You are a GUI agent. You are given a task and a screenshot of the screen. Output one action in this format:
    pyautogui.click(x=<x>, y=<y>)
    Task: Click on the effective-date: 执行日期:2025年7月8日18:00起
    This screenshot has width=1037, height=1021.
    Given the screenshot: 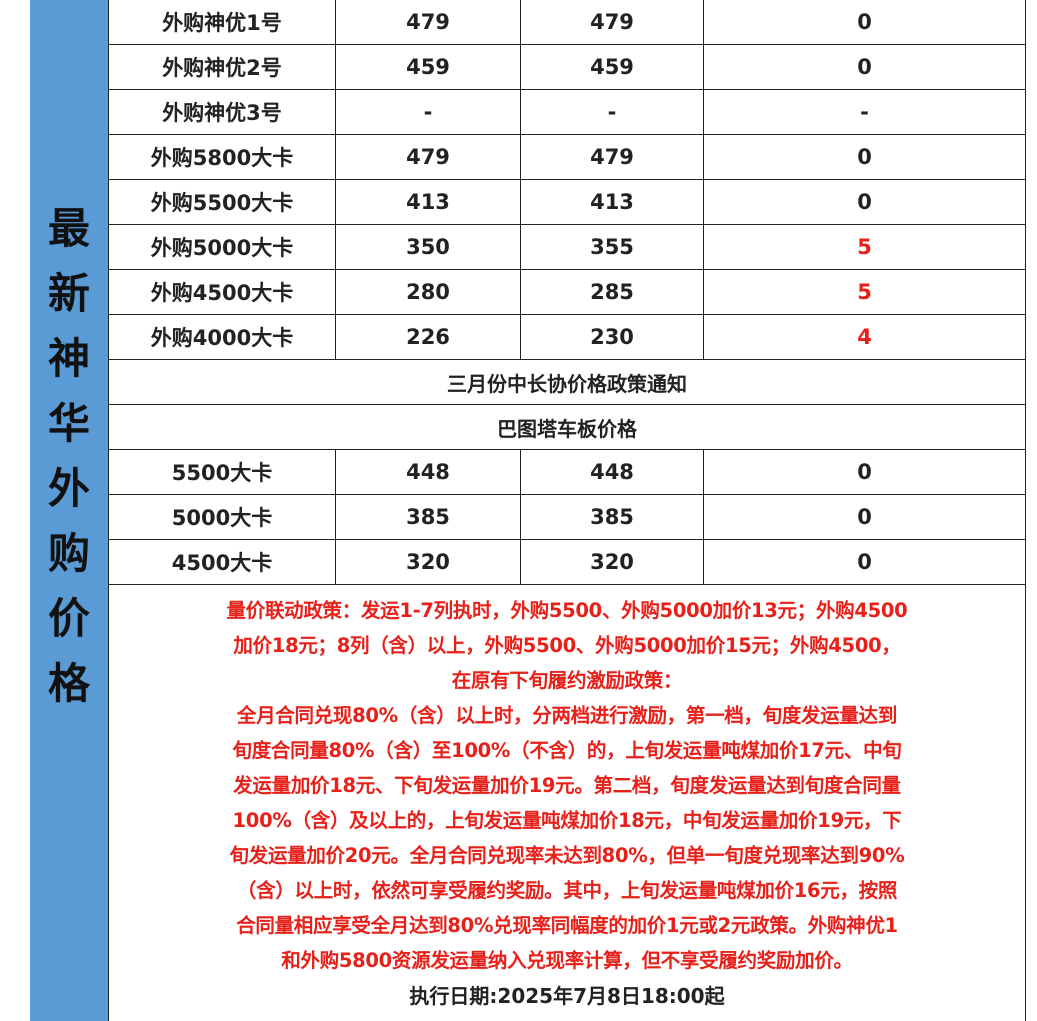 What is the action you would take?
    pyautogui.click(x=567, y=996)
    